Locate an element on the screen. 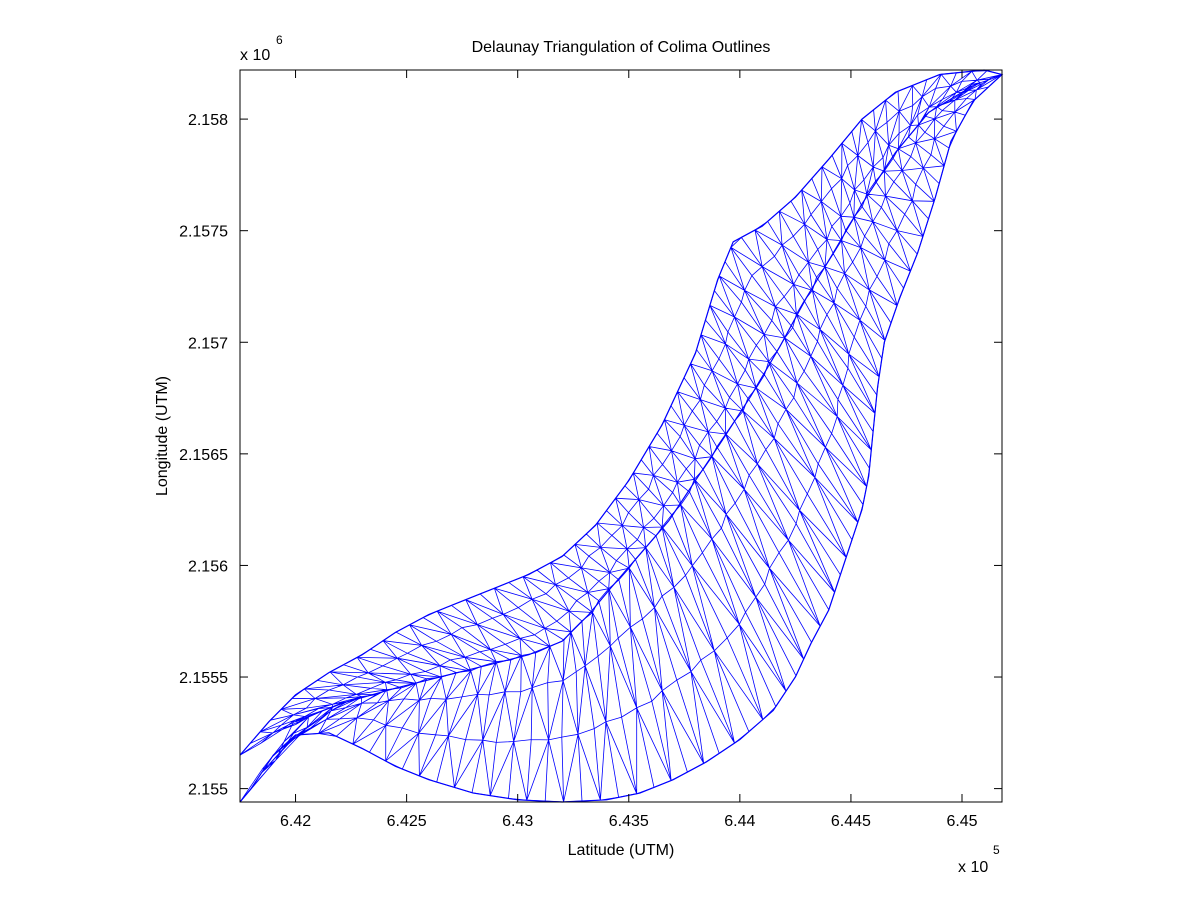  y-axis-multiplier-exponent: 6 is located at coordinates (279, 40).